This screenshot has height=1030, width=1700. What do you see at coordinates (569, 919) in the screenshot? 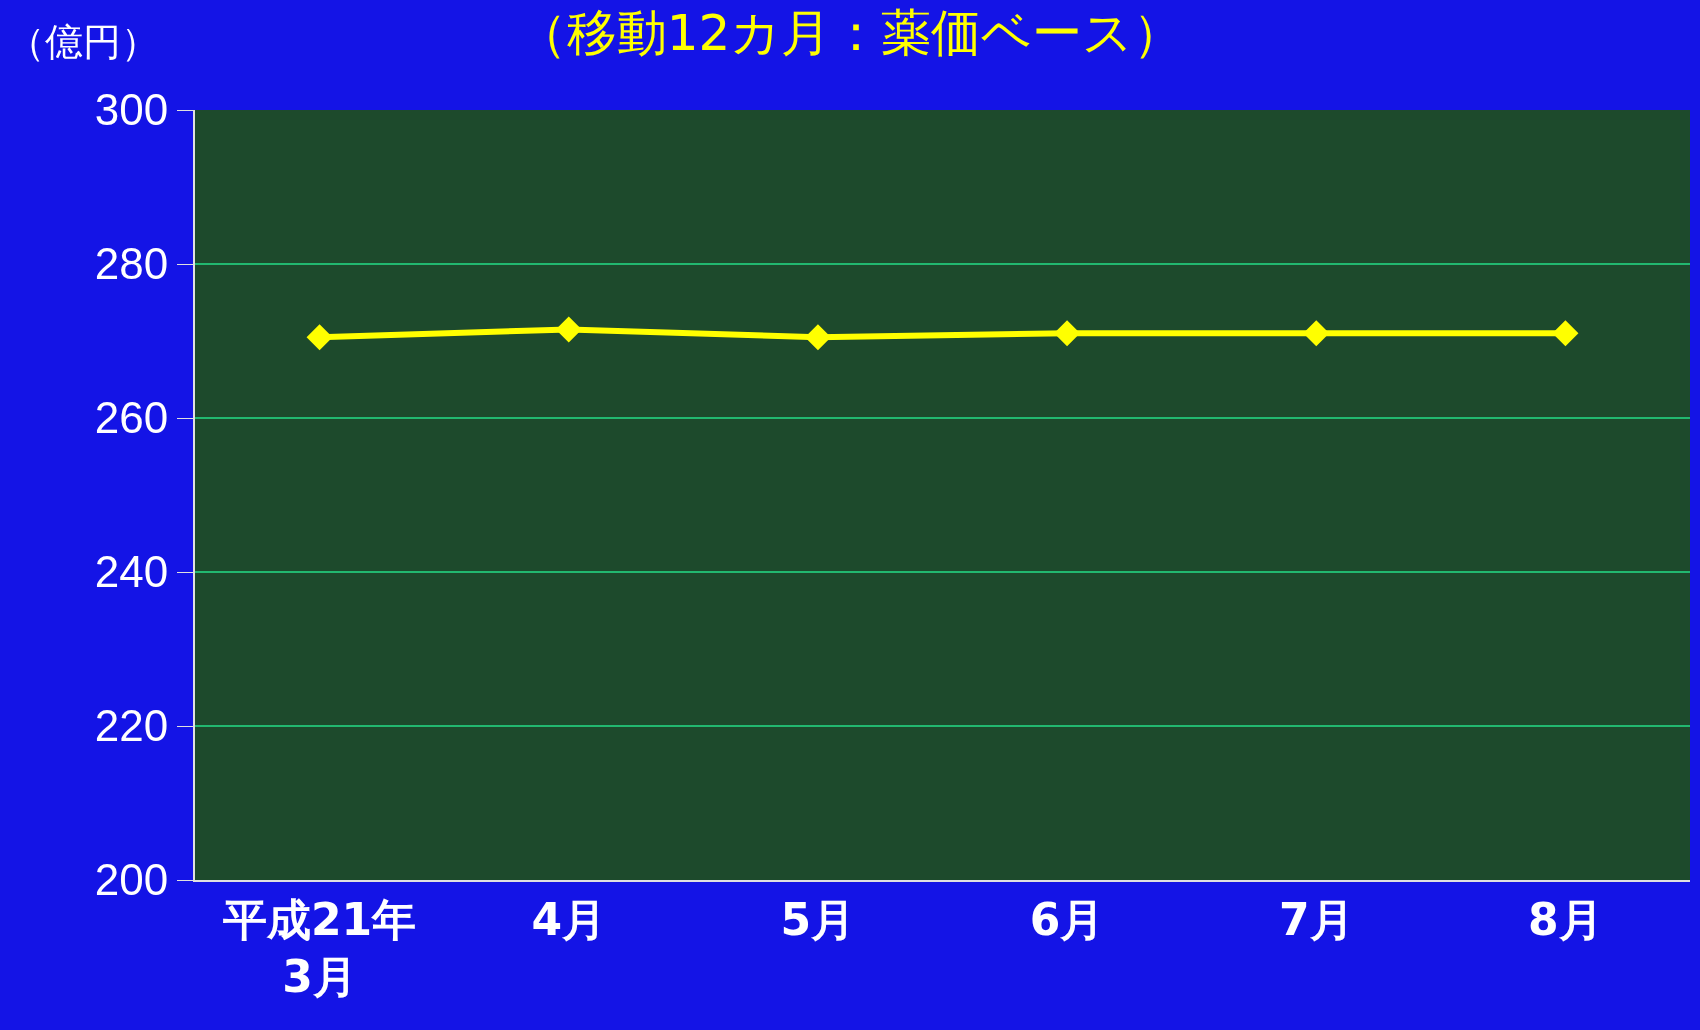
I see `x-tick-label: 4月` at bounding box center [569, 919].